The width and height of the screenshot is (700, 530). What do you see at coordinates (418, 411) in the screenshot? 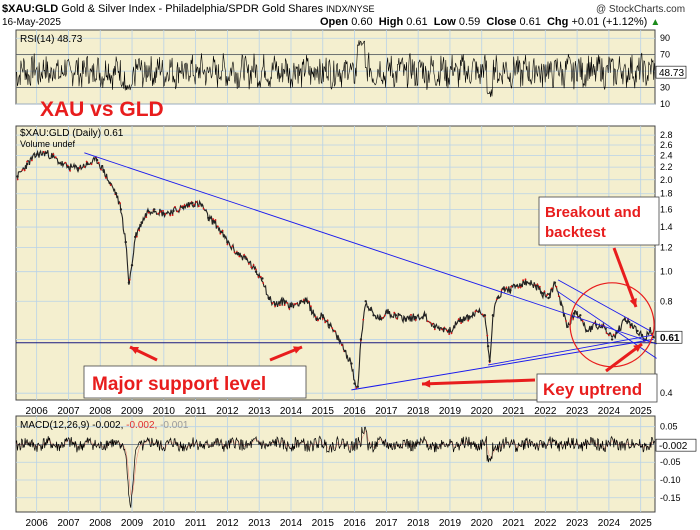
I see `x-tick-label: 2018` at bounding box center [418, 411].